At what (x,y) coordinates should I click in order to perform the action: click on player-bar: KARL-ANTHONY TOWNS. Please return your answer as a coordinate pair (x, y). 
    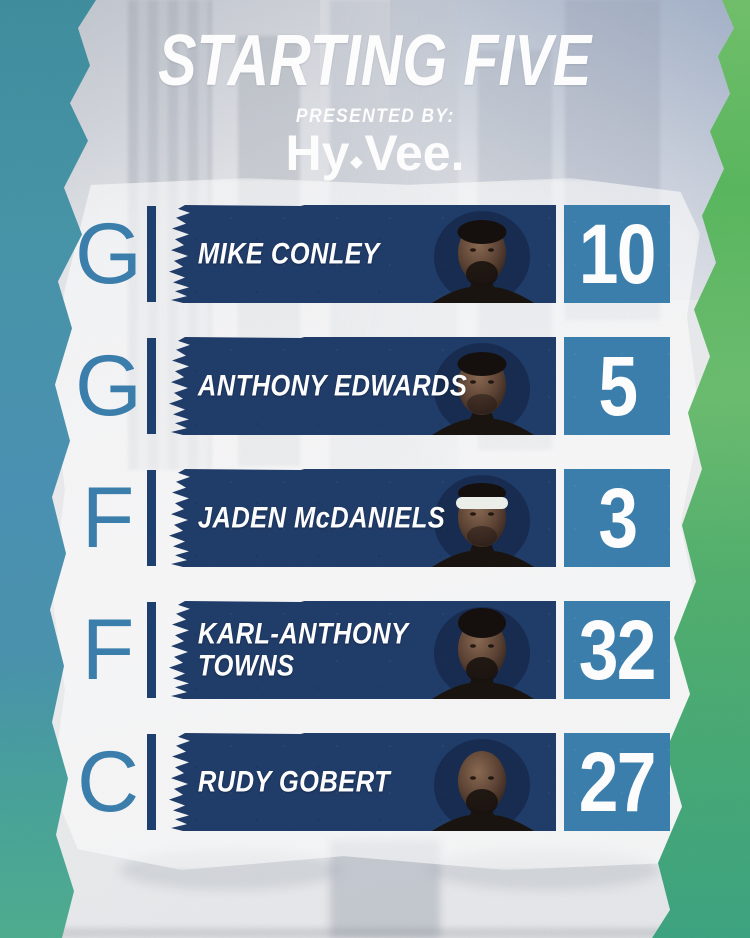
    Looking at the image, I should click on (362, 650).